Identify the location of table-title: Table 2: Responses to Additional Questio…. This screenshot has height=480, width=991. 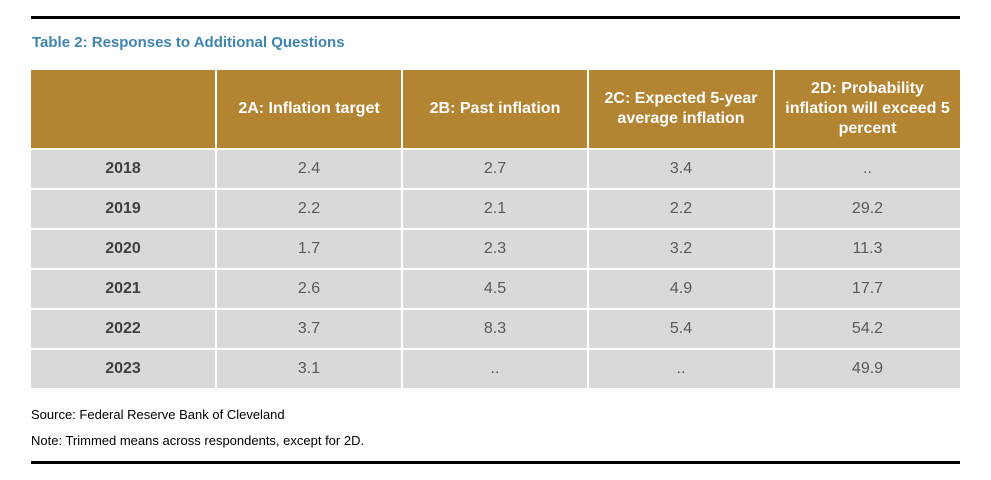
(188, 42).